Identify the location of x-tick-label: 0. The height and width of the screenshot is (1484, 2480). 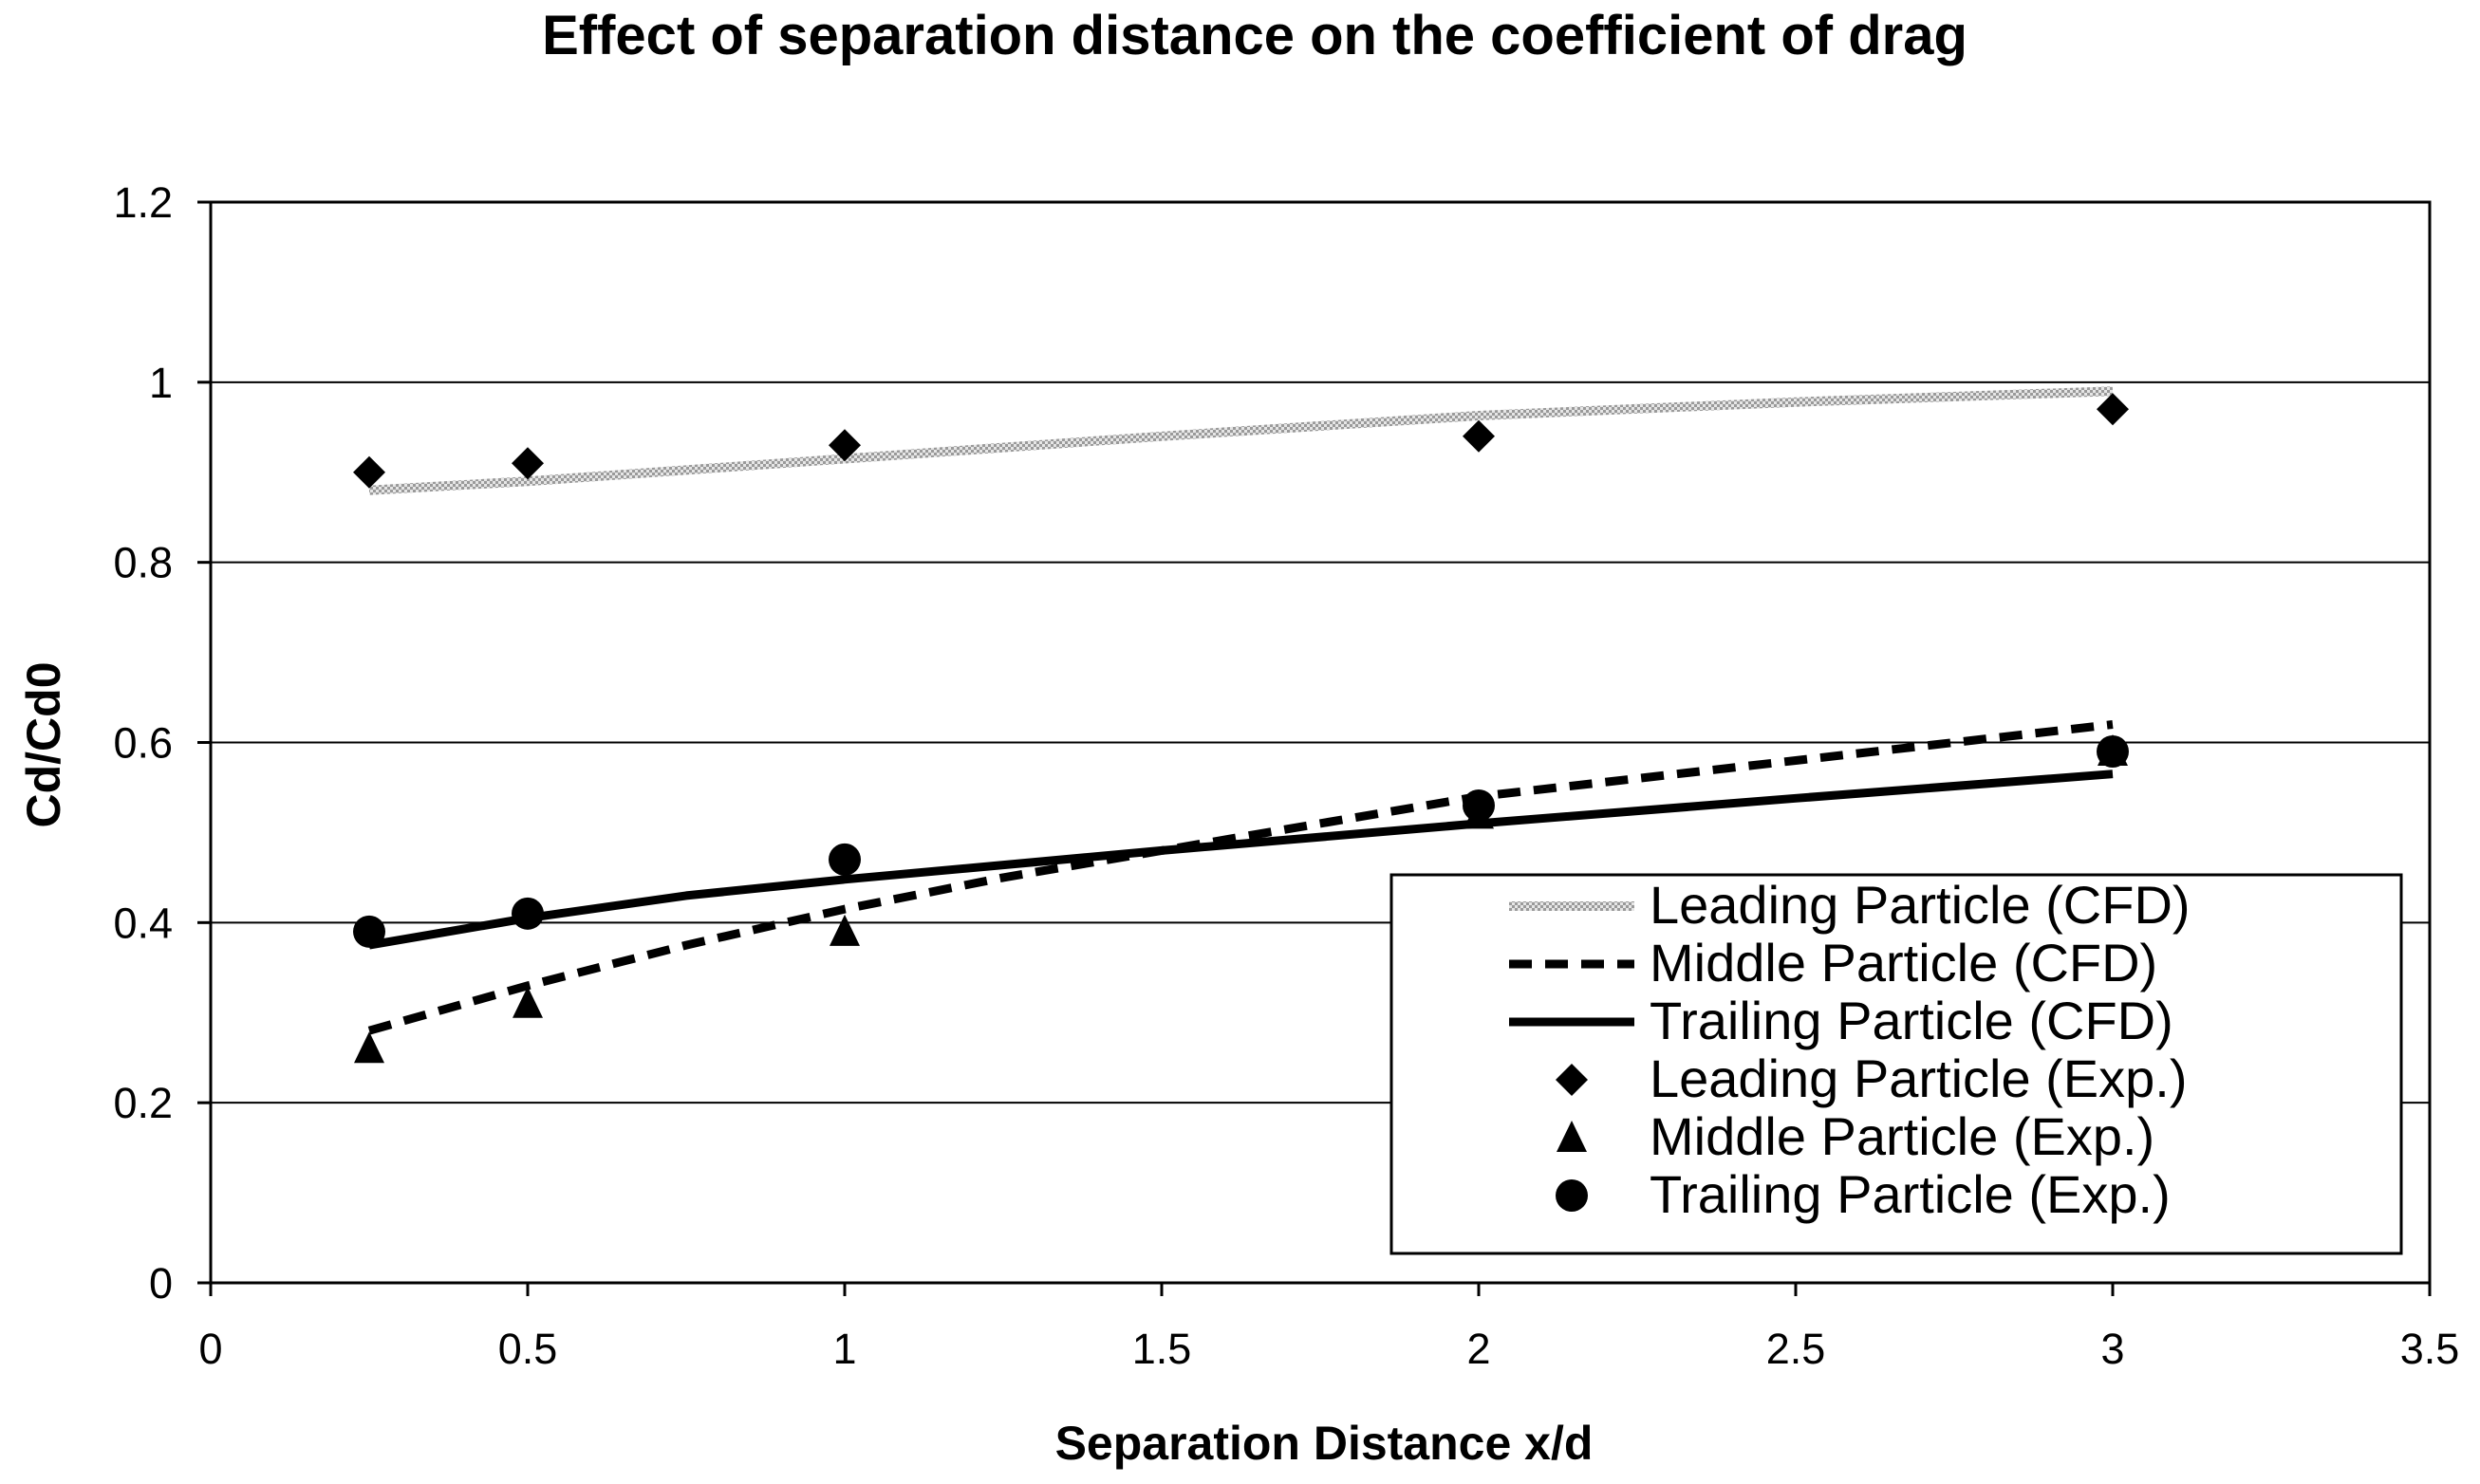
(210, 1349).